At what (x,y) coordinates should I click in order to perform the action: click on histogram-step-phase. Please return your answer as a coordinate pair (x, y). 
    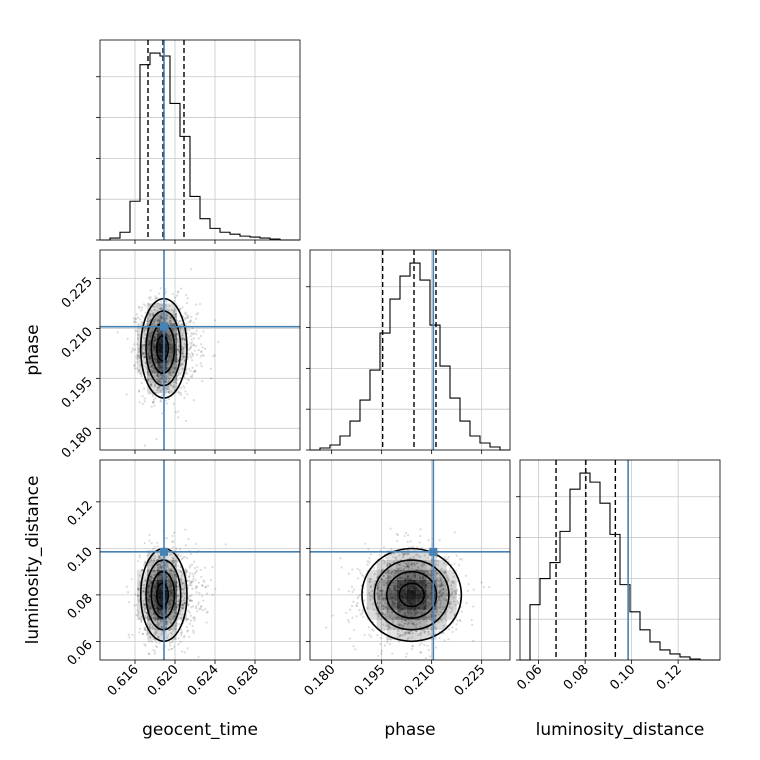
    Looking at the image, I should click on (410, 356).